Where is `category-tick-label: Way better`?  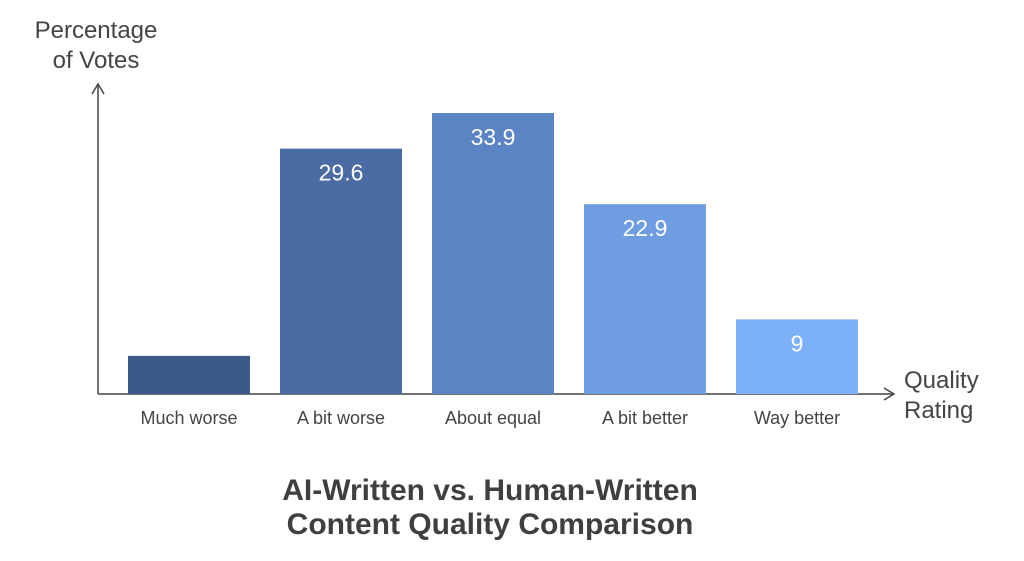
category-tick-label: Way better is located at coordinates (797, 418).